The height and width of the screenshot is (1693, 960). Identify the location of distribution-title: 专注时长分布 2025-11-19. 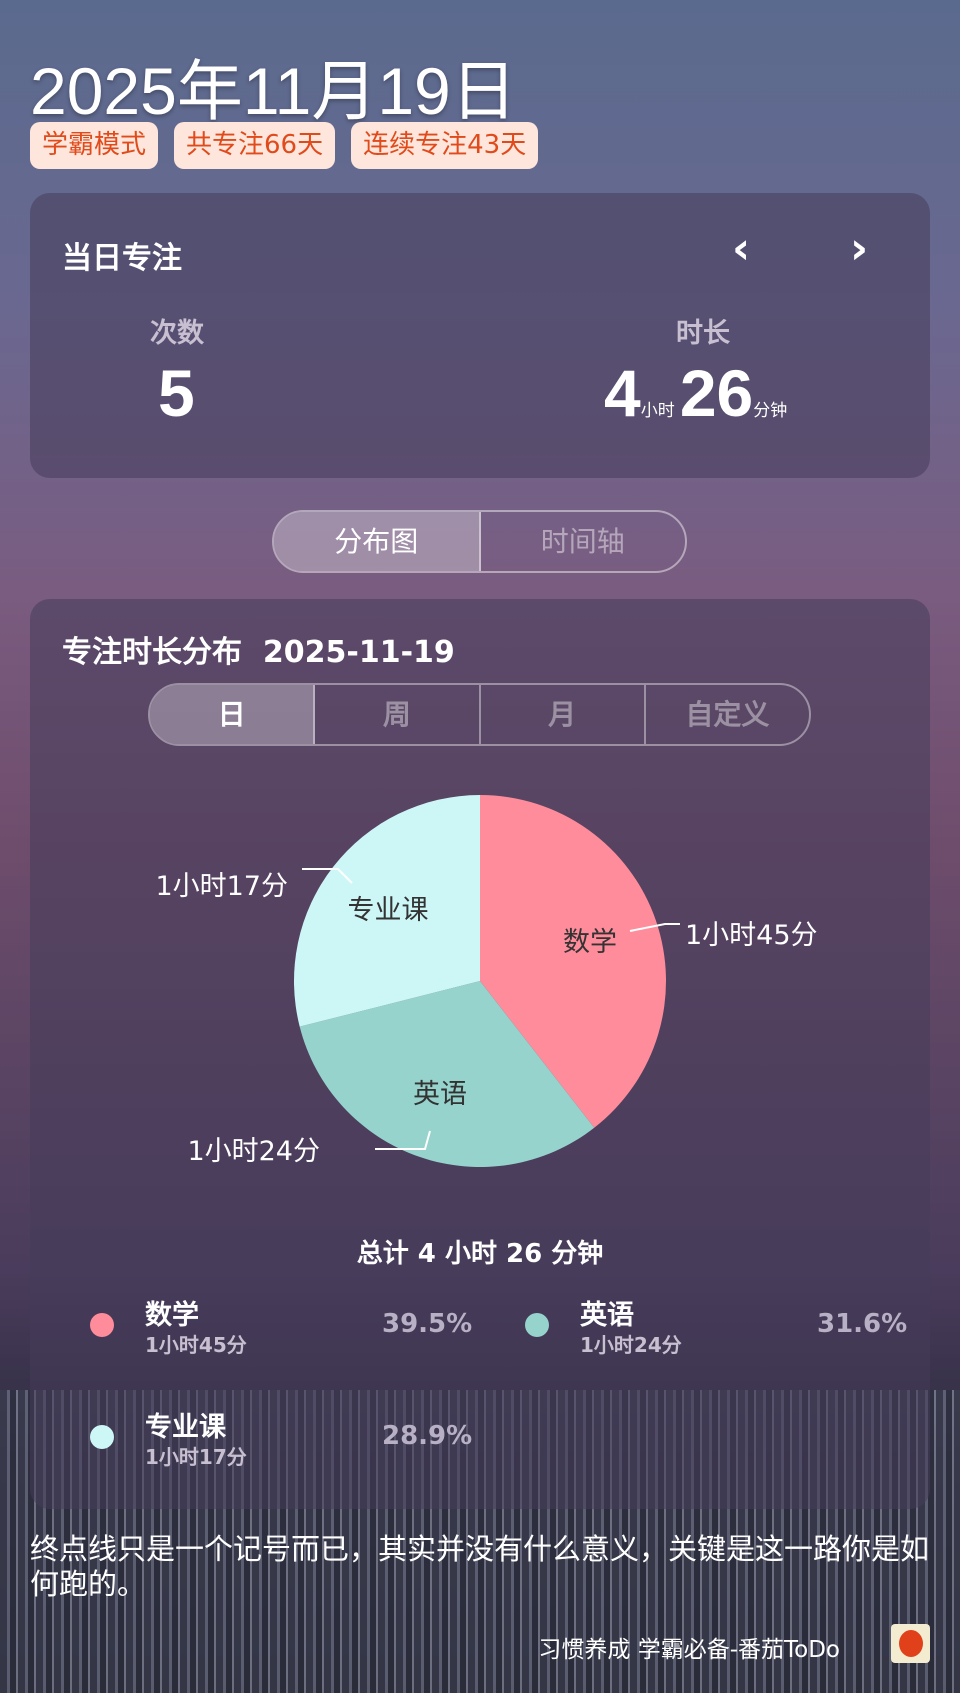
(258, 652).